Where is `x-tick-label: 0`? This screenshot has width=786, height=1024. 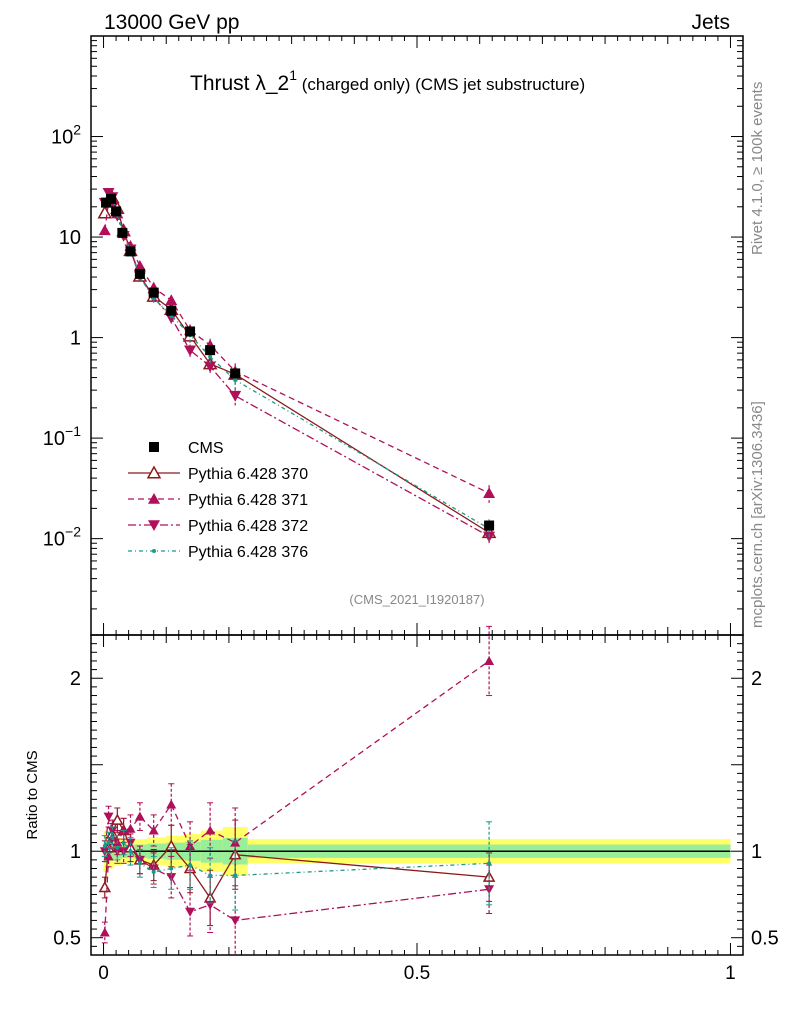
x-tick-label: 0 is located at coordinates (103, 973).